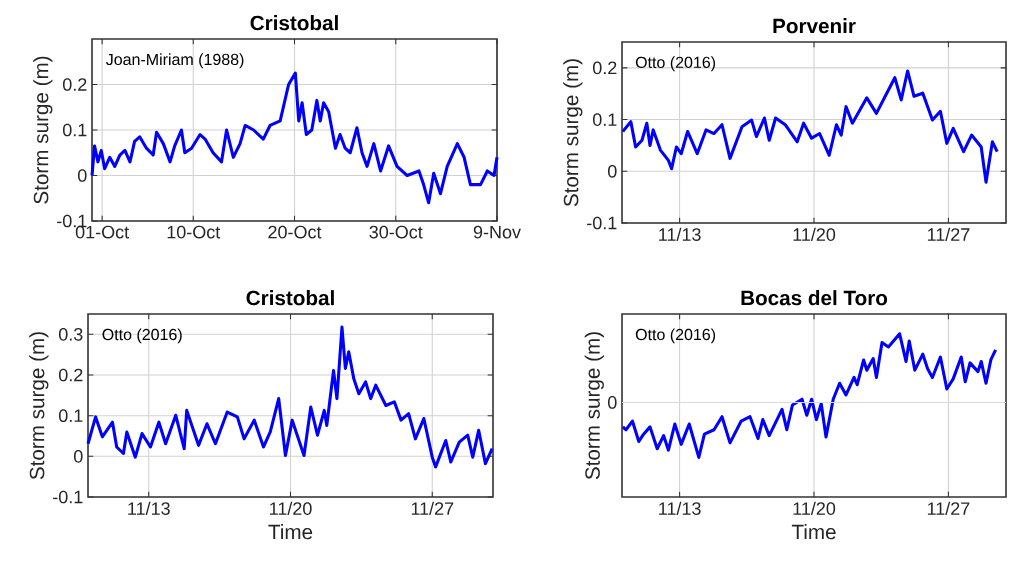 The image size is (1019, 572). I want to click on y-tick-label: 0.3, so click(70, 334).